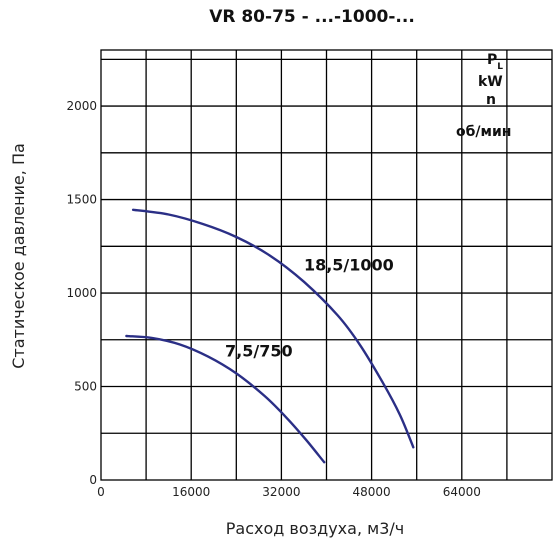  What do you see at coordinates (372, 492) in the screenshot?
I see `x-tick-label: 48000` at bounding box center [372, 492].